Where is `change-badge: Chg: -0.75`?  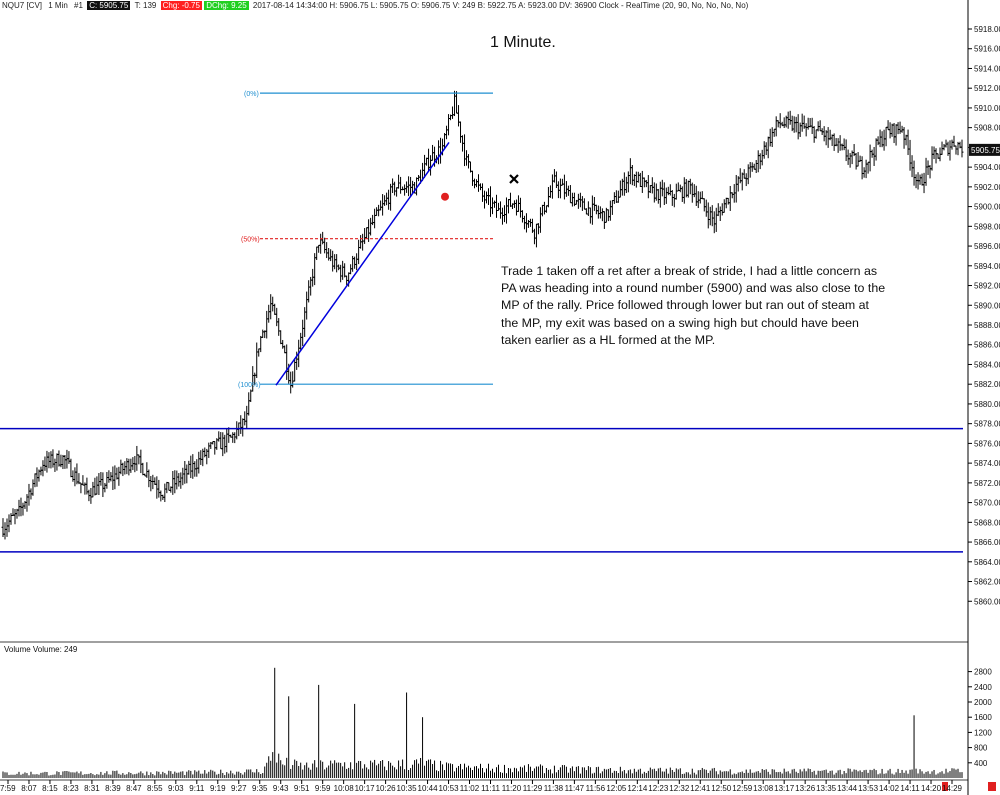 change-badge: Chg: -0.75 is located at coordinates (181, 5).